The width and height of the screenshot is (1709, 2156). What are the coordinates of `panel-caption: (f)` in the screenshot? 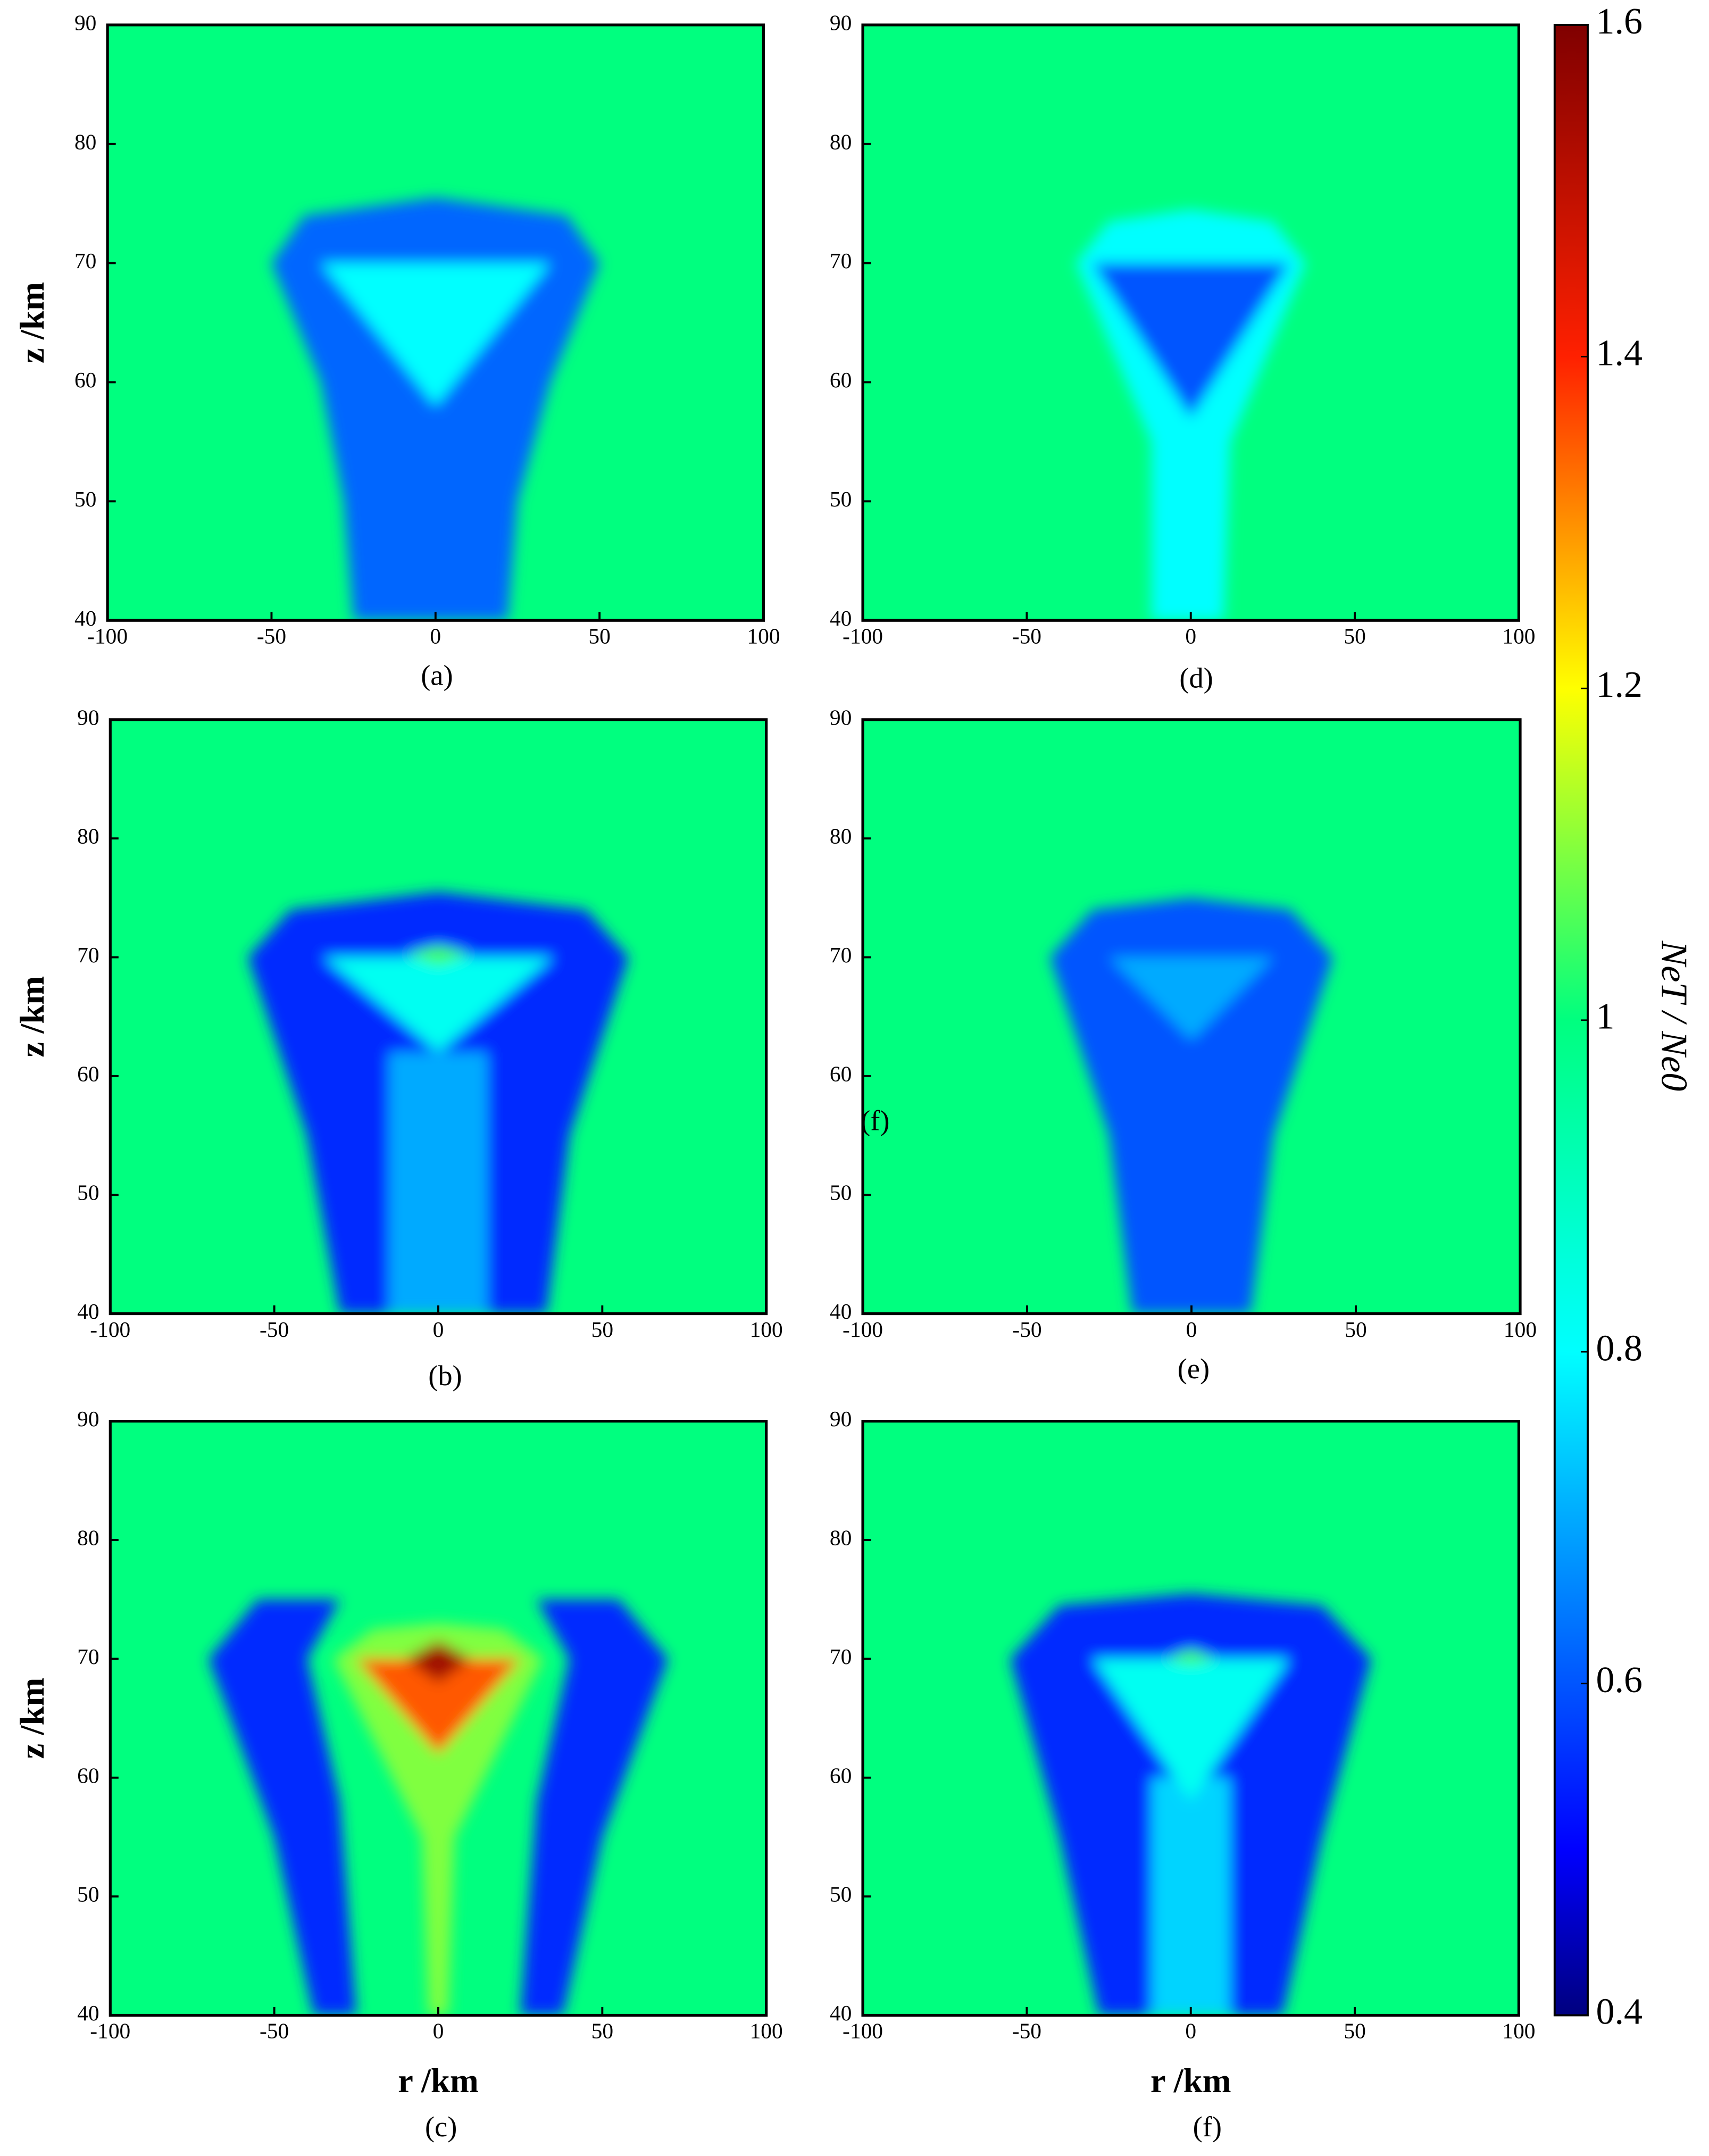 It's located at (1207, 2127).